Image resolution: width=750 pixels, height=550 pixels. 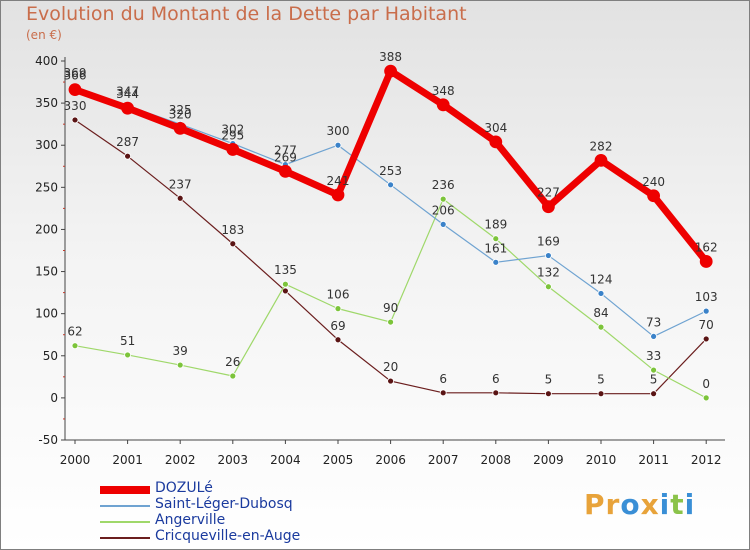 I want to click on data-label-saint-leger-dubosq: 277, so click(x=285, y=151).